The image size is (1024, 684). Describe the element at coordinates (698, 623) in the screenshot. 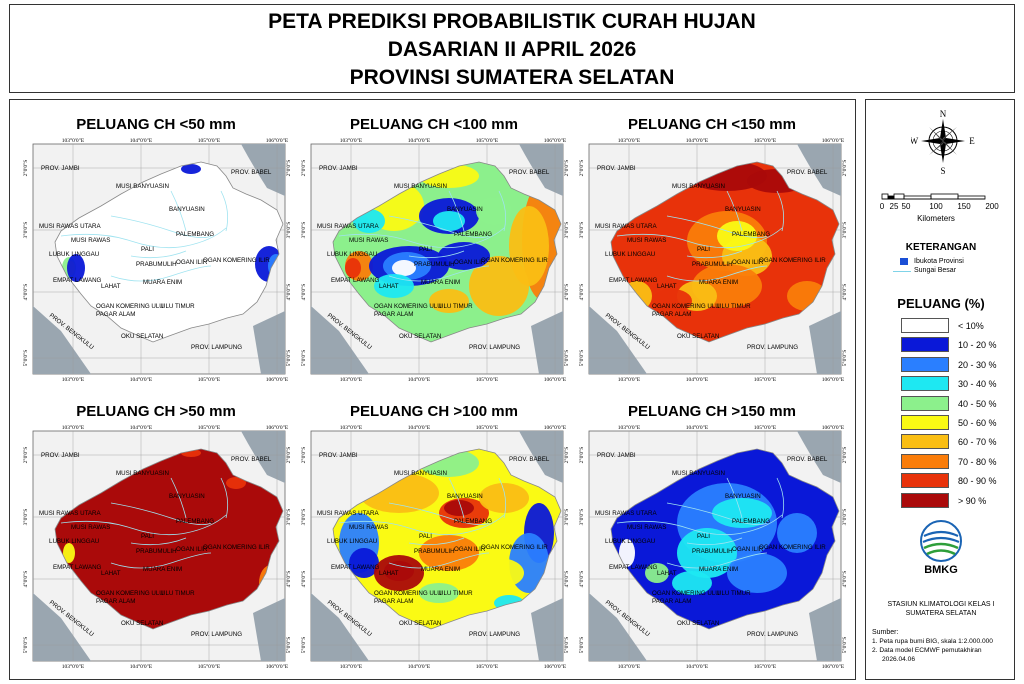

I see `place-label-oku-selatan: OKU SELATAN` at that location.